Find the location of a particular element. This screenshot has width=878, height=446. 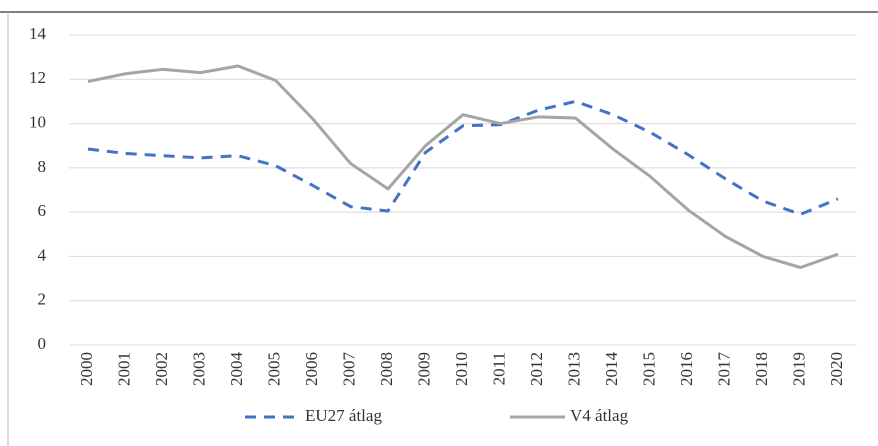

legend-label: V4 átlag is located at coordinates (599, 415).